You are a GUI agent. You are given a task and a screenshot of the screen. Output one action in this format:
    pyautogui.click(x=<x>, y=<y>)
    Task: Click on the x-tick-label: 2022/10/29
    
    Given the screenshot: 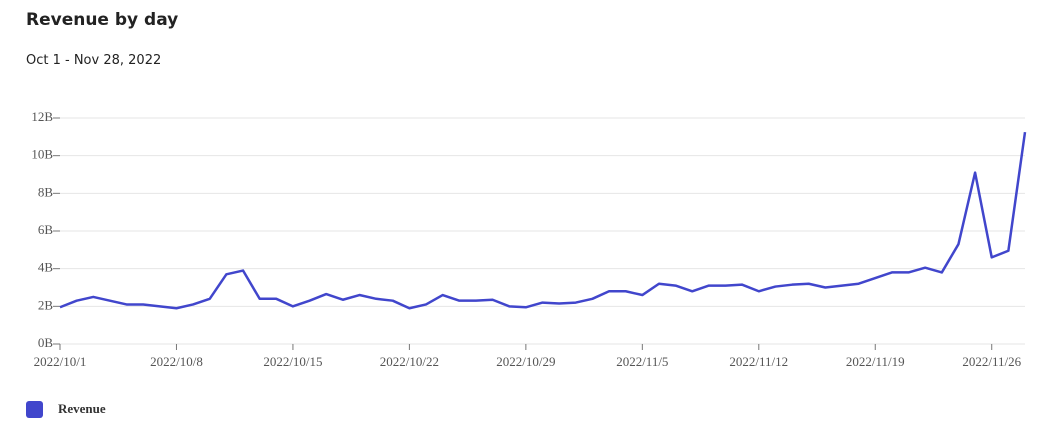 What is the action you would take?
    pyautogui.click(x=525, y=361)
    